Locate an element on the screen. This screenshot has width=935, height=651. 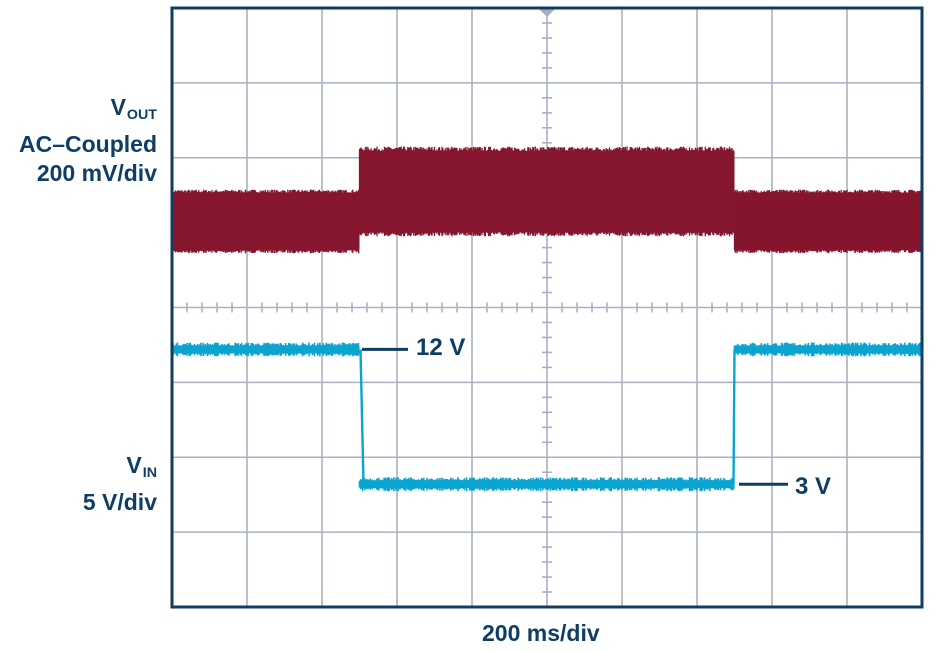
vin-scale-label: 5 V/div is located at coordinates (119, 501).